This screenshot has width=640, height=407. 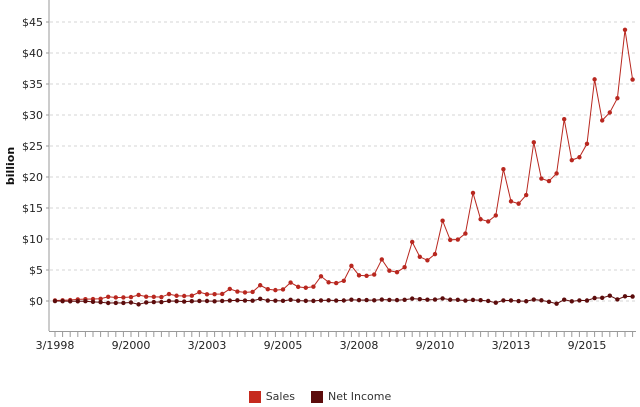 What do you see at coordinates (350, 396) in the screenshot?
I see `legend-item-net-income: Net Income` at bounding box center [350, 396].